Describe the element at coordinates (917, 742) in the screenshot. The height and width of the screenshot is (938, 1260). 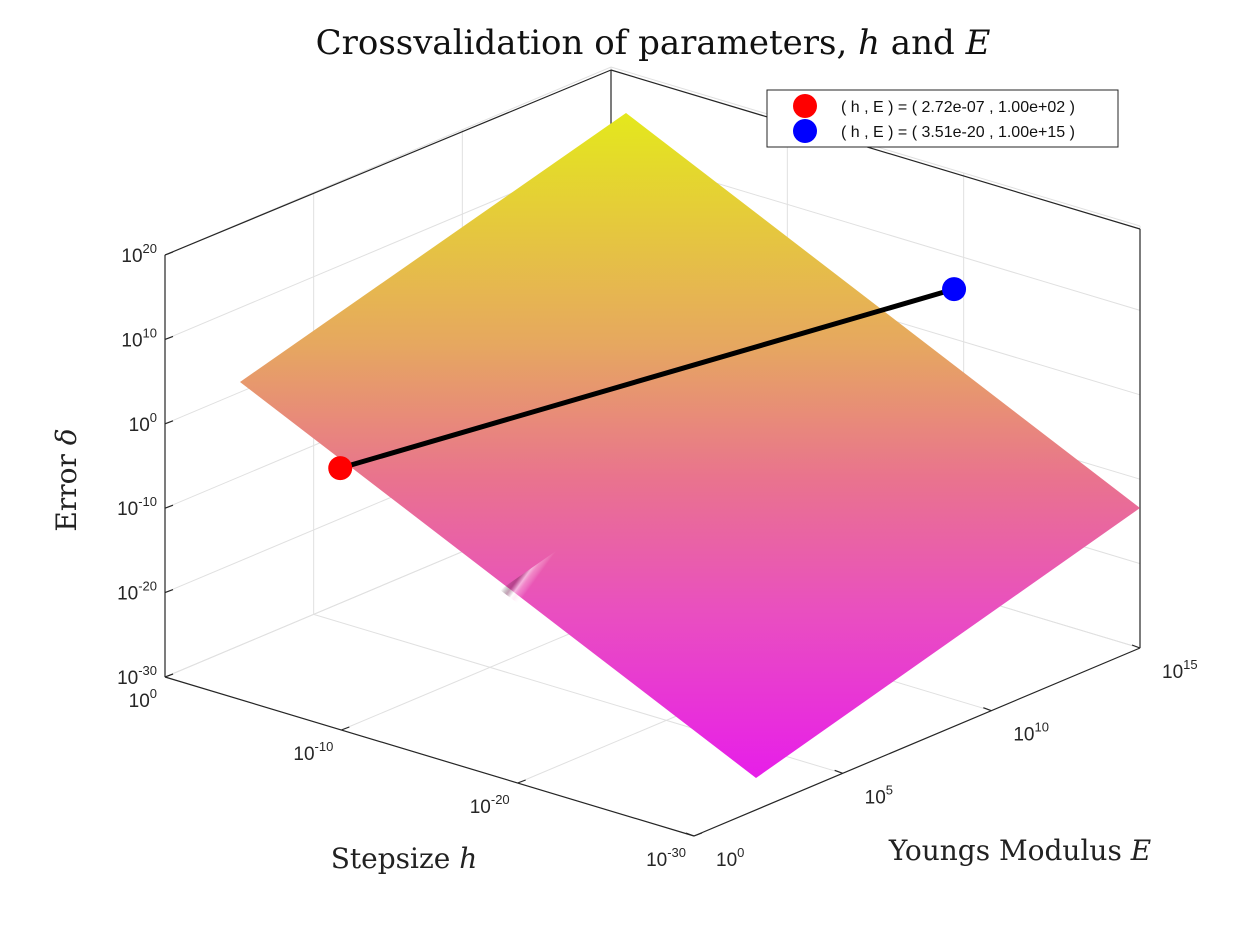
I see `E-axis-line` at that location.